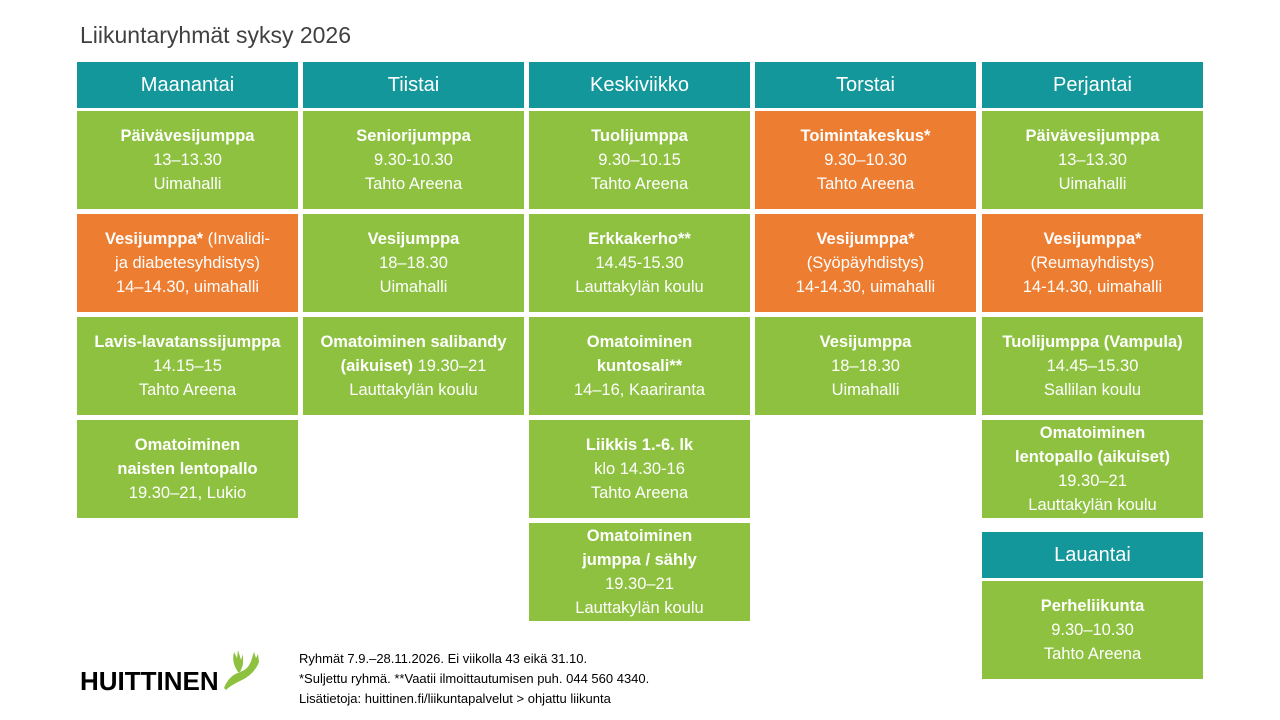 This screenshot has width=1280, height=720. I want to click on activity-line: 14.45-15.30, so click(639, 263).